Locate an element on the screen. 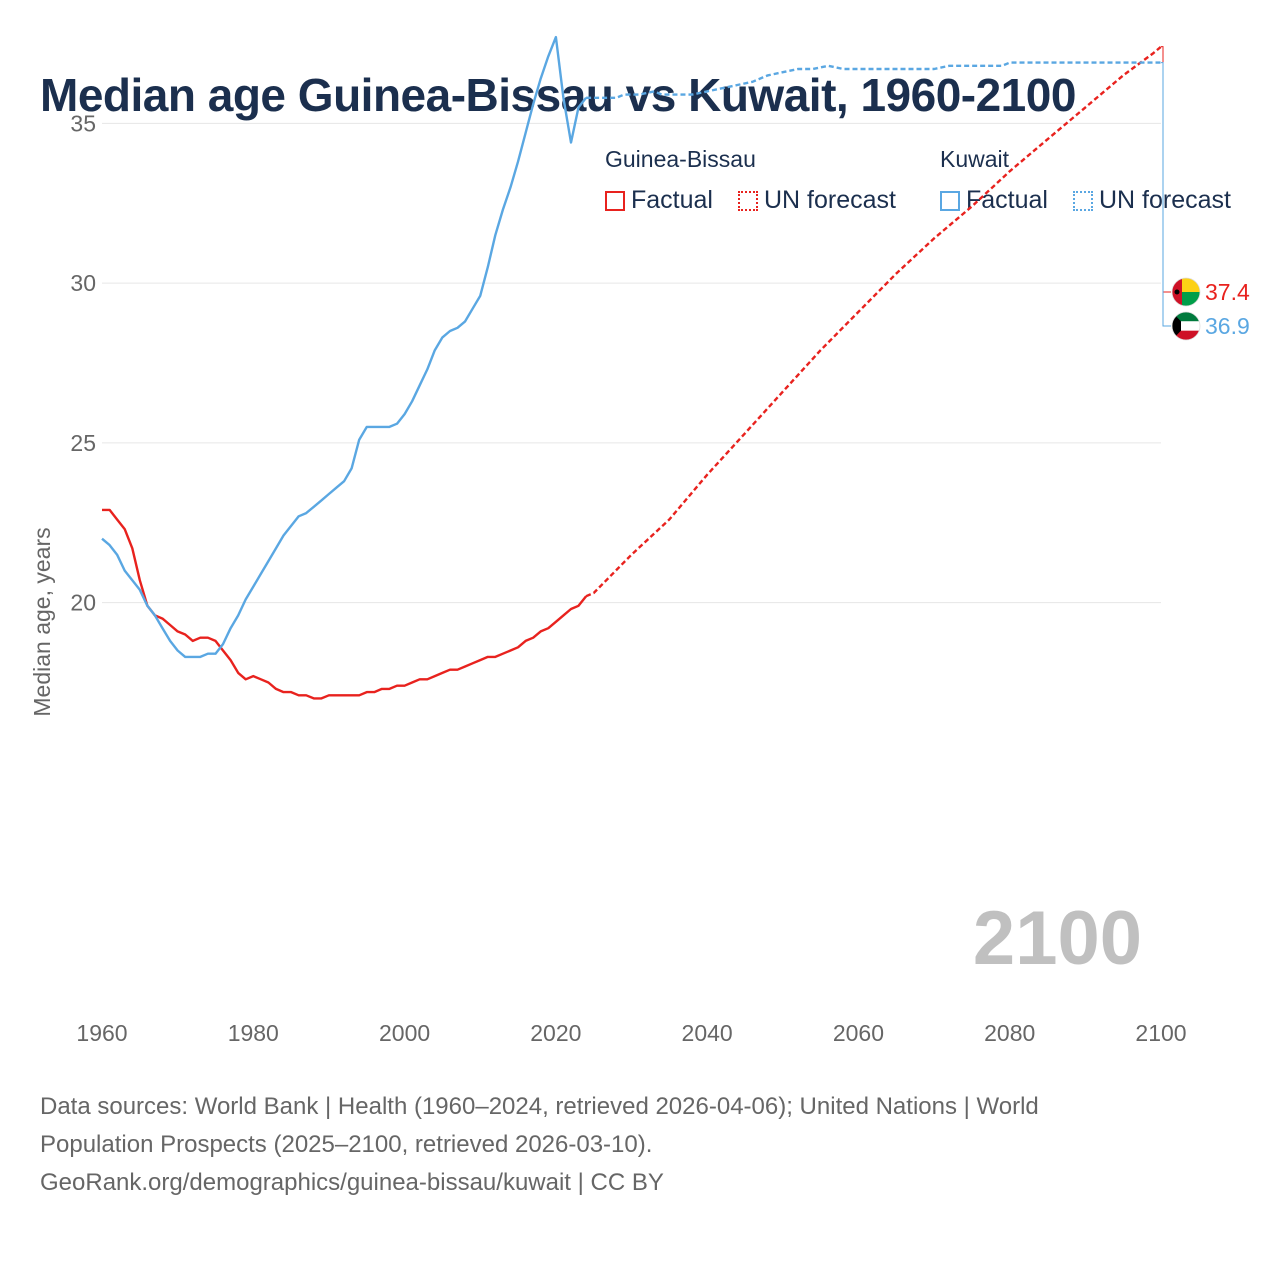 This screenshot has height=1280, width=1280. y-tick-label-35: 35 is located at coordinates (83, 123).